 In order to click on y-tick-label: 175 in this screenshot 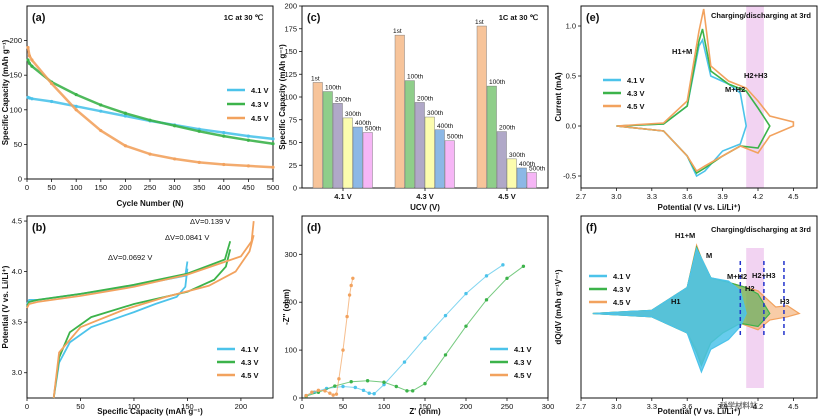, I will do `click(290, 28)`.